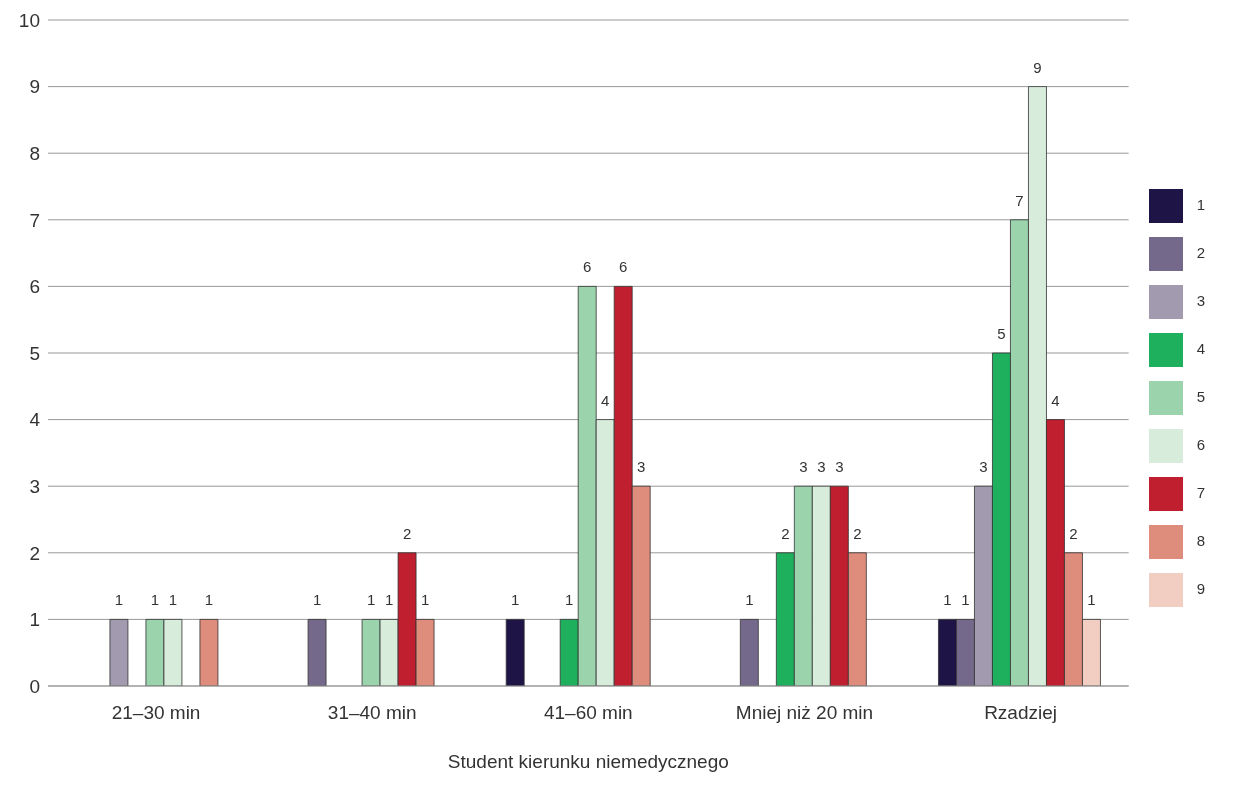  I want to click on y-tick-label: 2, so click(34, 553).